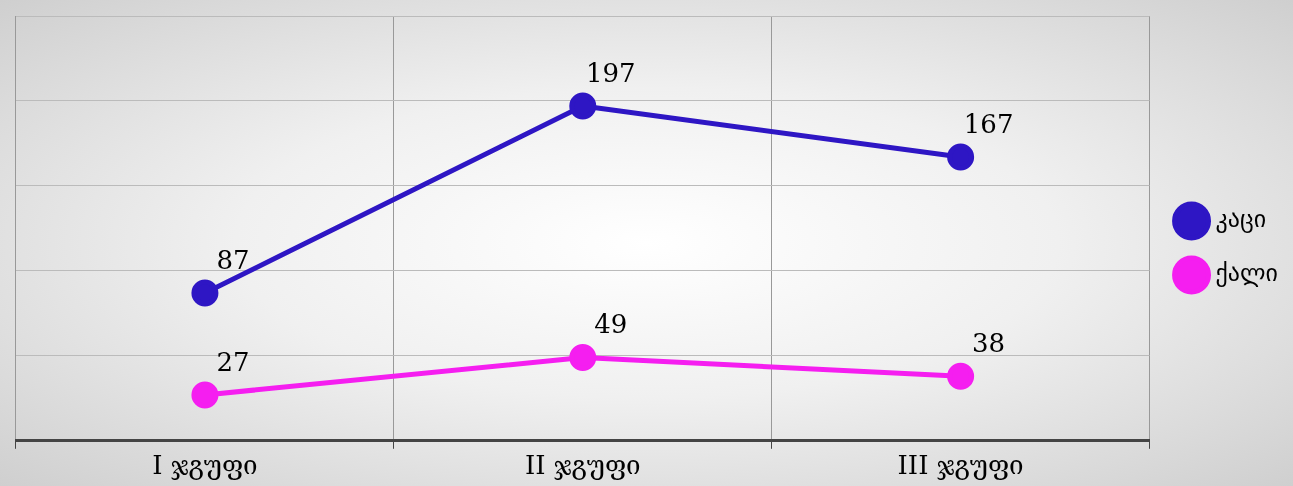 The height and width of the screenshot is (486, 1293). Describe the element at coordinates (960, 465) in the screenshot. I see `x-tick-label: III ჯგუფი` at that location.